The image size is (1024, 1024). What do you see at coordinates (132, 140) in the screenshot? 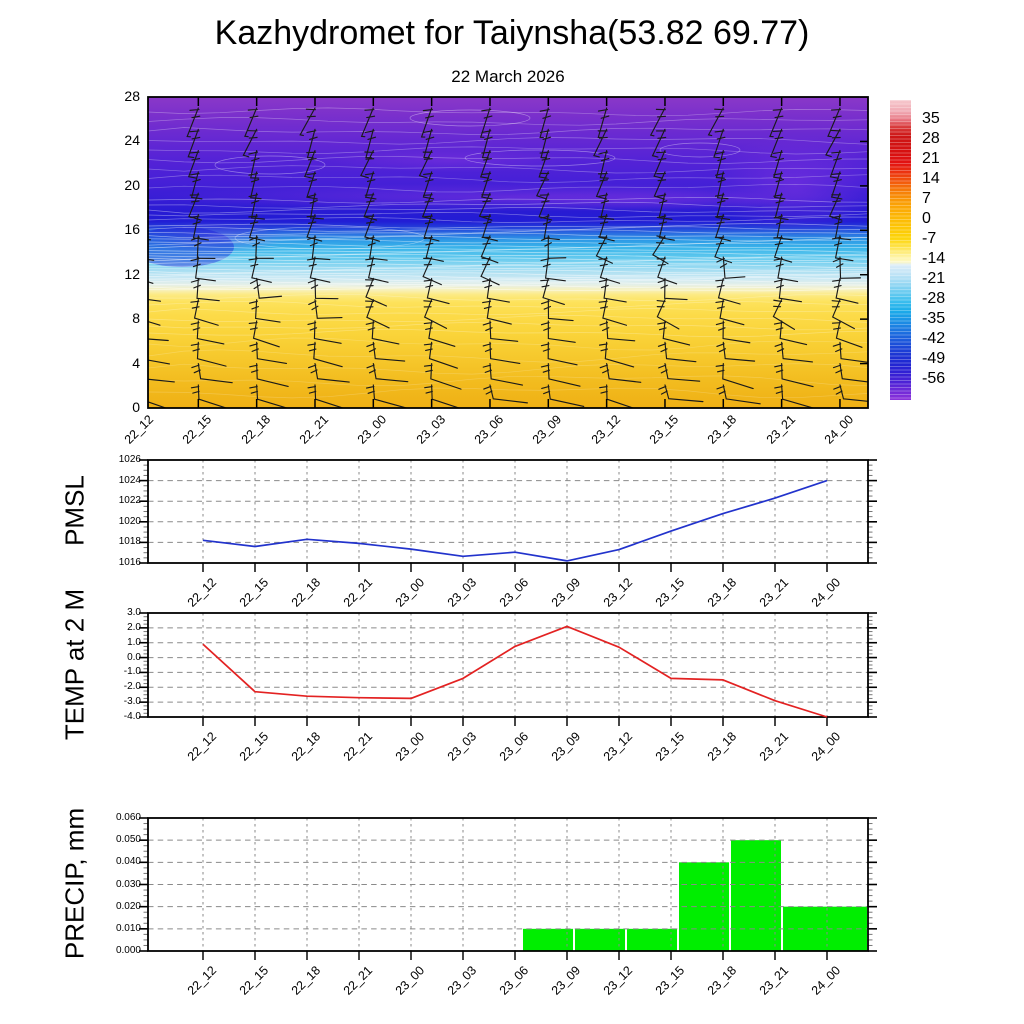
I see `level-tick-label: 24` at bounding box center [132, 140].